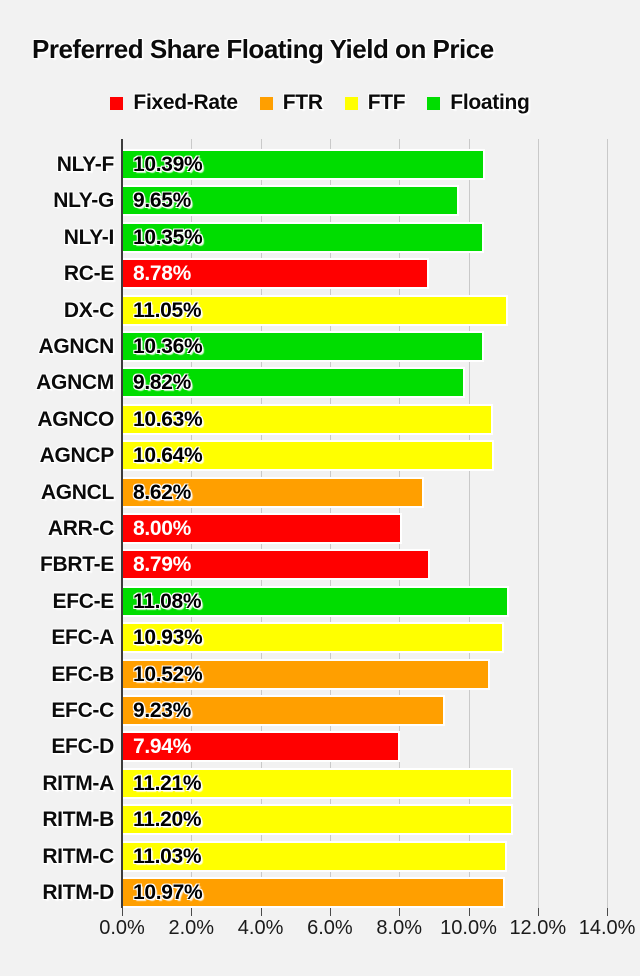 The width and height of the screenshot is (640, 976). I want to click on category-label: ARR-C, so click(80, 528).